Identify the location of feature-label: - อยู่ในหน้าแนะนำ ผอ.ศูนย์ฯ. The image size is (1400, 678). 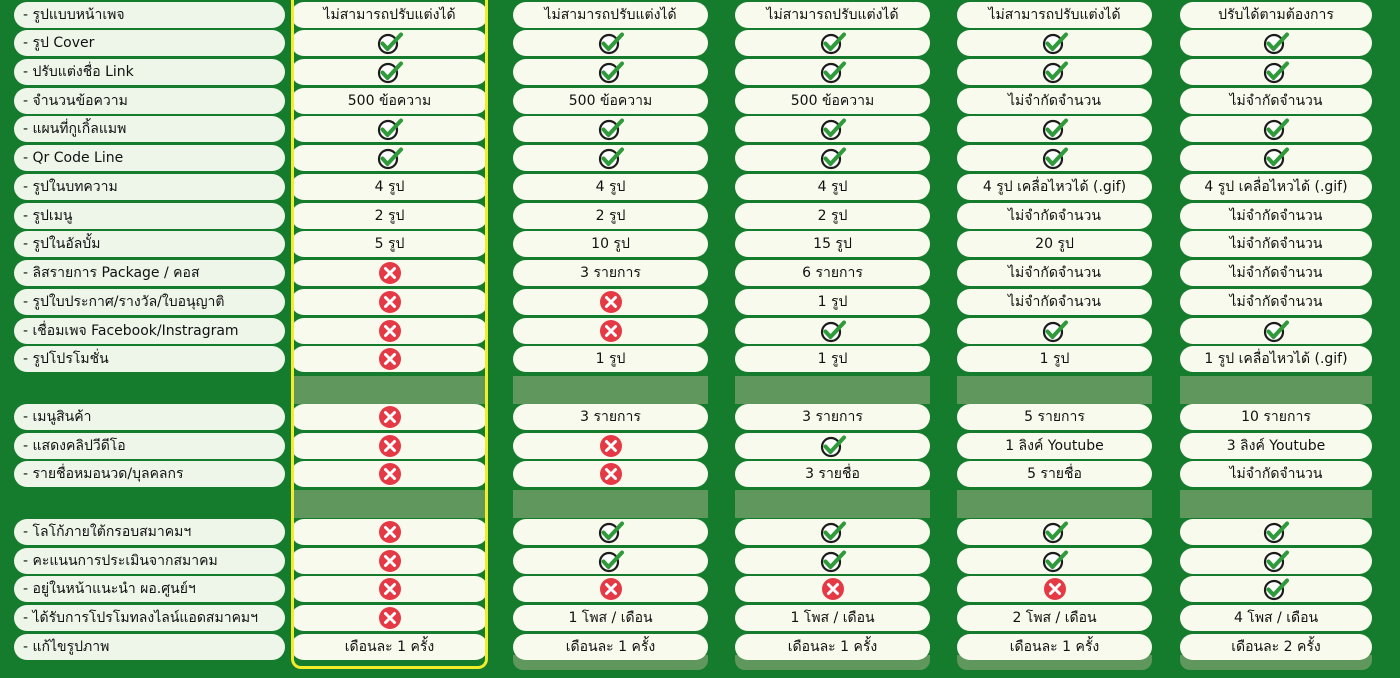
(149, 589).